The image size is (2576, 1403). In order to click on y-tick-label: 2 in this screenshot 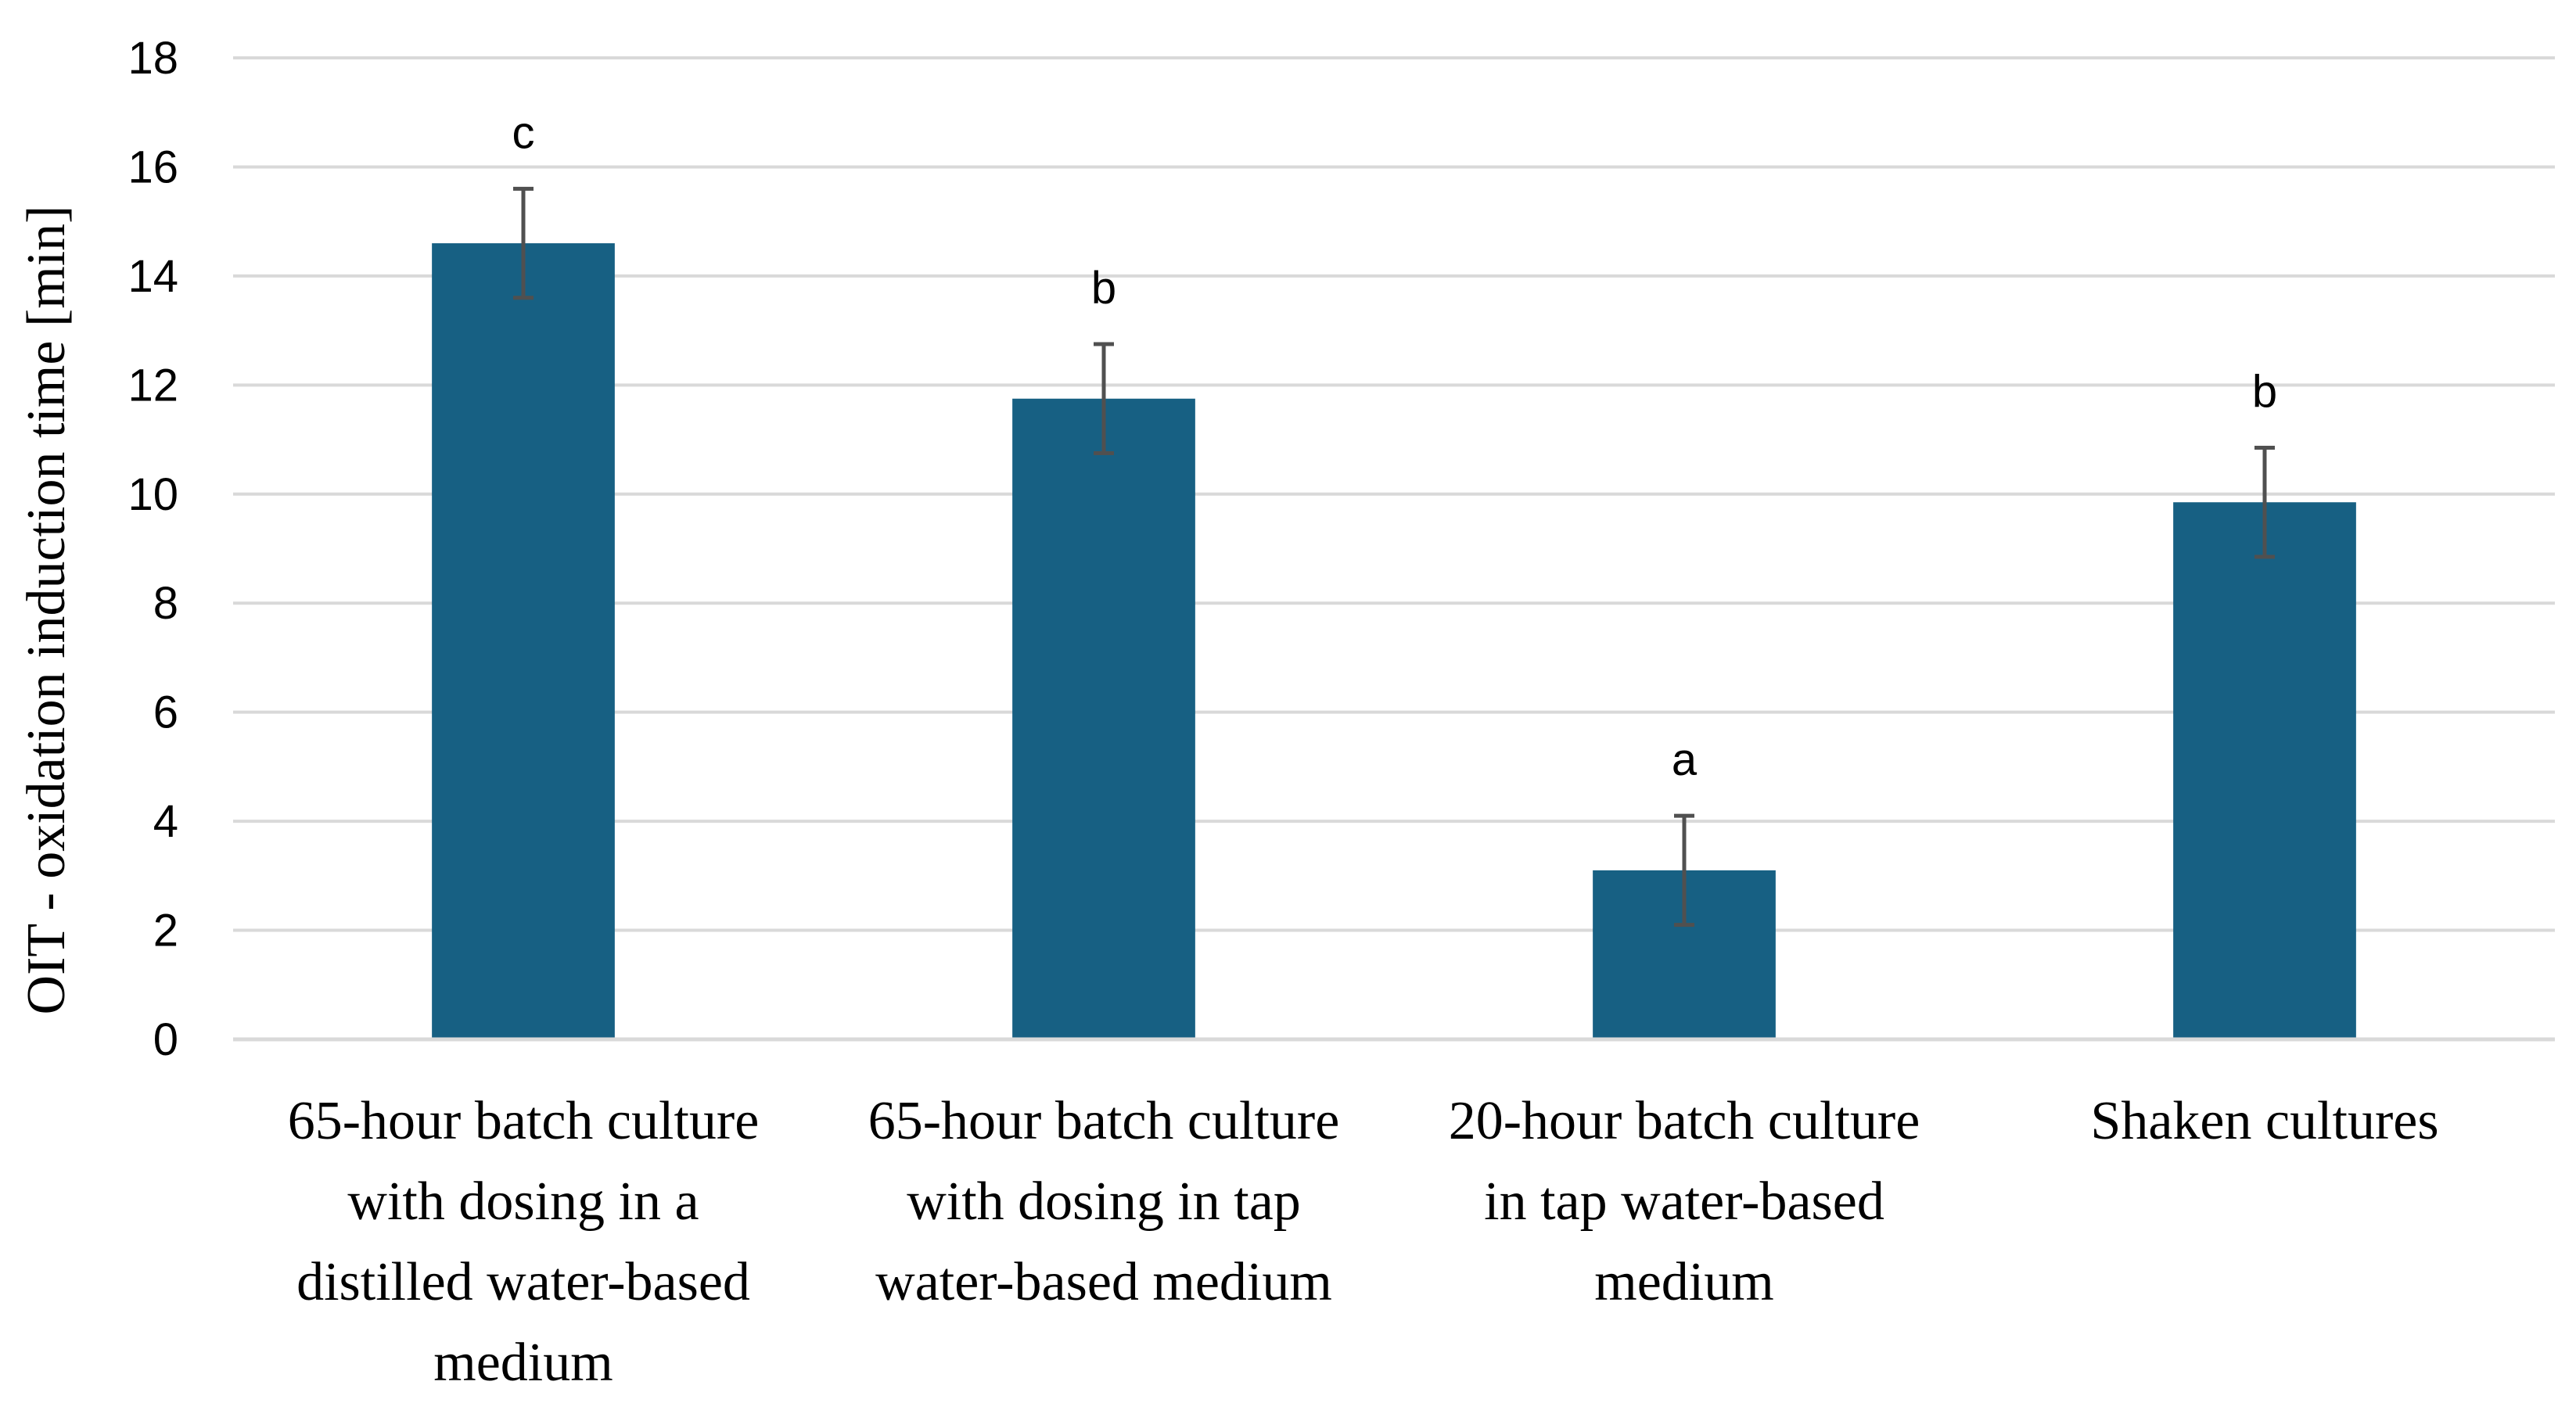, I will do `click(165, 931)`.